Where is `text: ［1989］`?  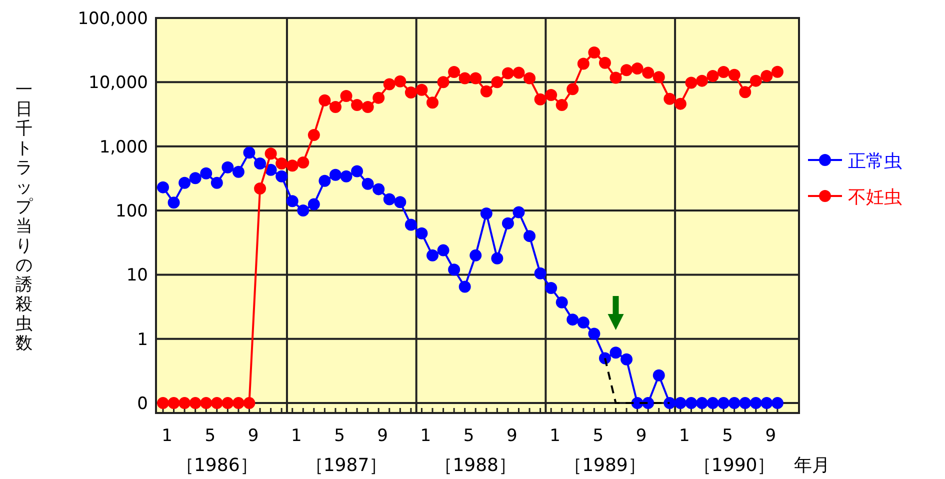
text: ［1989］ is located at coordinates (605, 465).